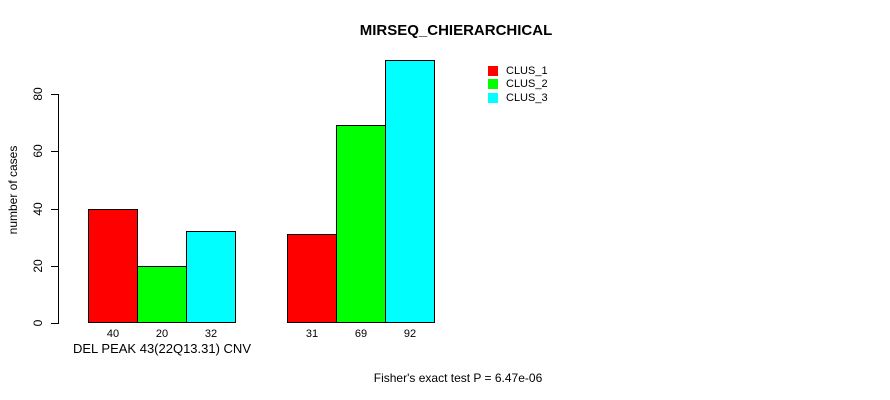  I want to click on legend-item: CLUS_3, so click(518, 97).